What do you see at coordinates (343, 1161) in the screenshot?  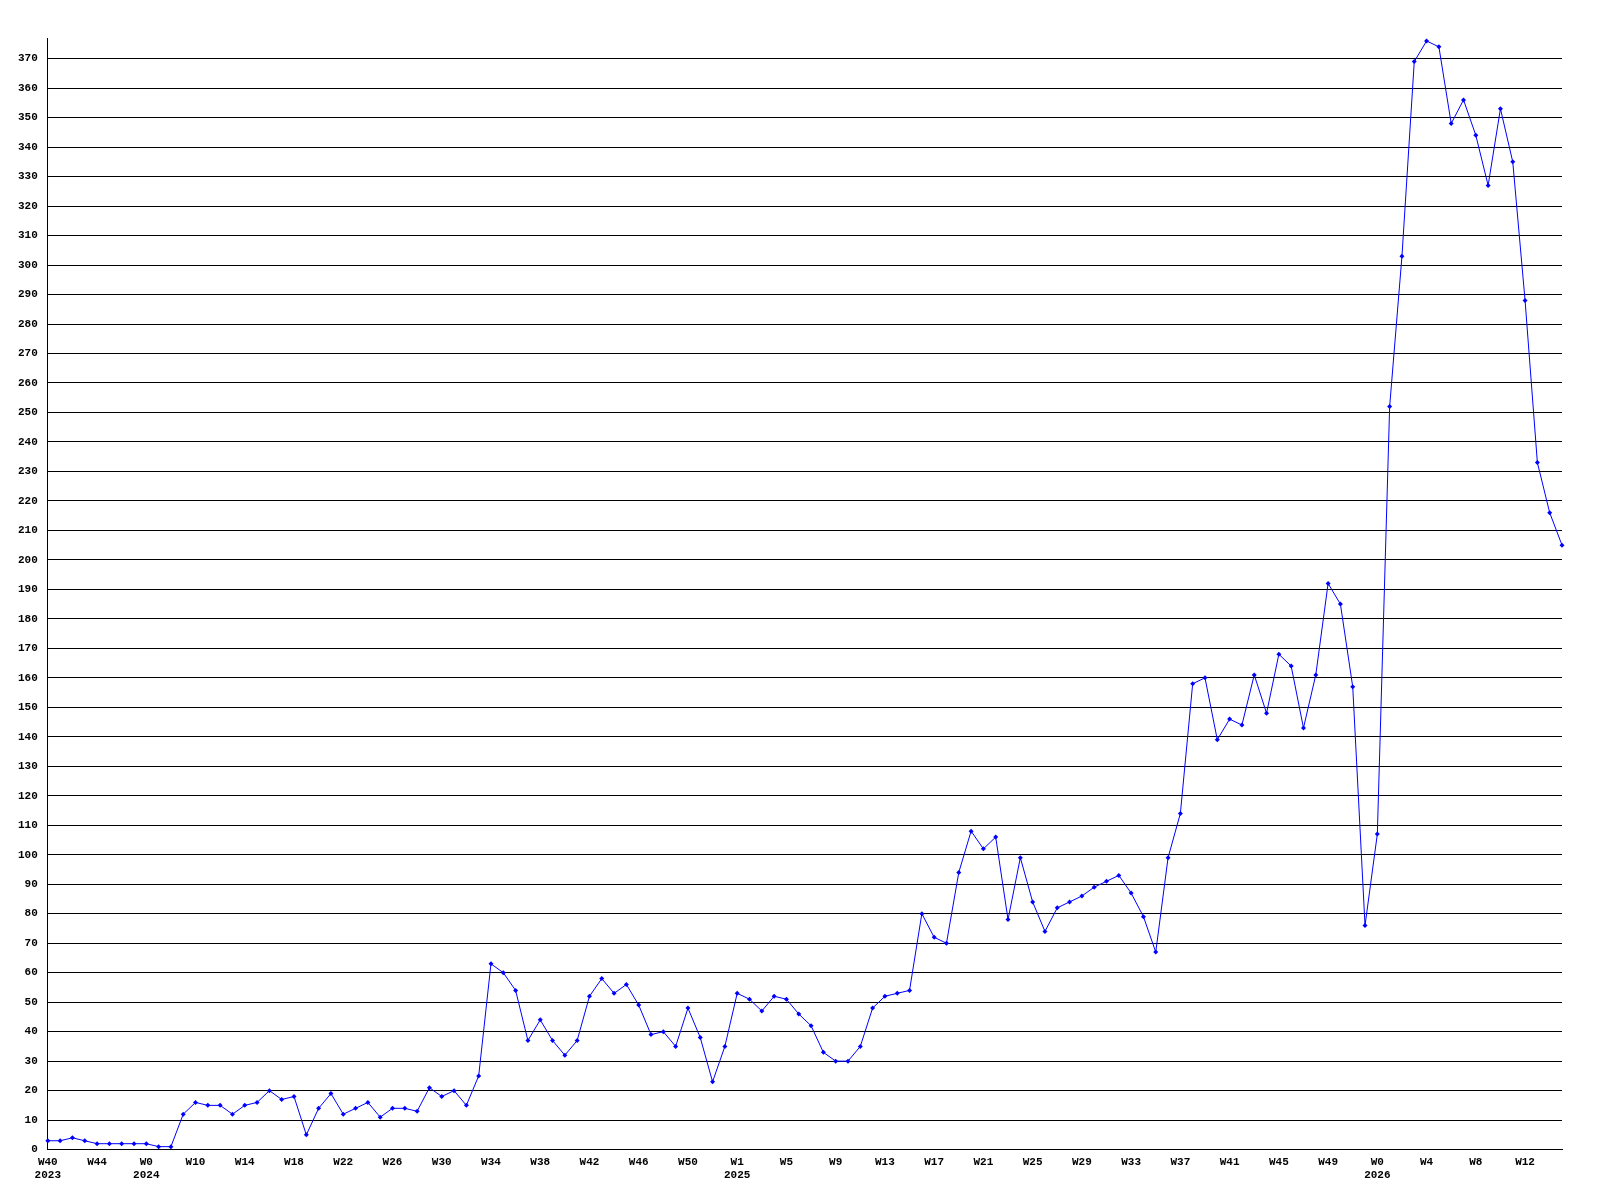 I see `x-tick-label: W22` at bounding box center [343, 1161].